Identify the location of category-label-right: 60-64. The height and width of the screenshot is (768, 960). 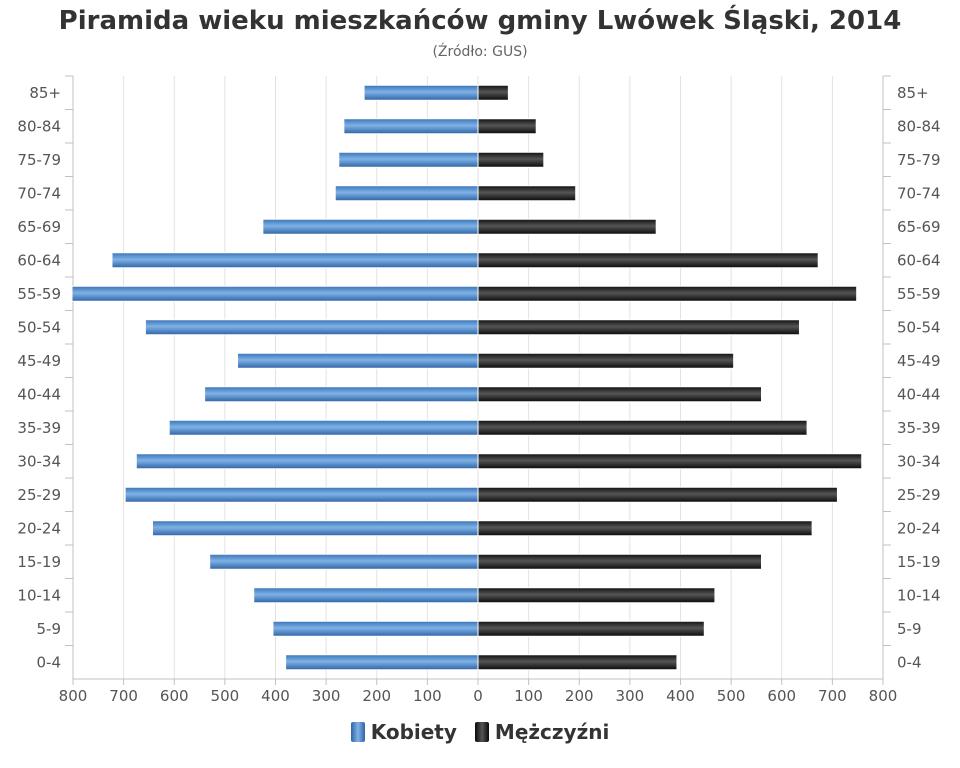
(919, 260).